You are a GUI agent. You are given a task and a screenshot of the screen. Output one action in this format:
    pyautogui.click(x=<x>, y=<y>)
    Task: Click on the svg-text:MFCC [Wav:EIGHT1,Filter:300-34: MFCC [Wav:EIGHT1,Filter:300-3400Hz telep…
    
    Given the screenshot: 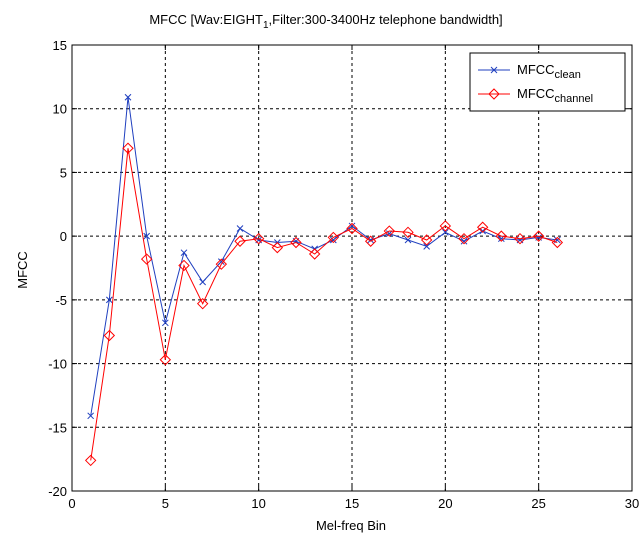 What is the action you would take?
    pyautogui.click(x=325, y=21)
    